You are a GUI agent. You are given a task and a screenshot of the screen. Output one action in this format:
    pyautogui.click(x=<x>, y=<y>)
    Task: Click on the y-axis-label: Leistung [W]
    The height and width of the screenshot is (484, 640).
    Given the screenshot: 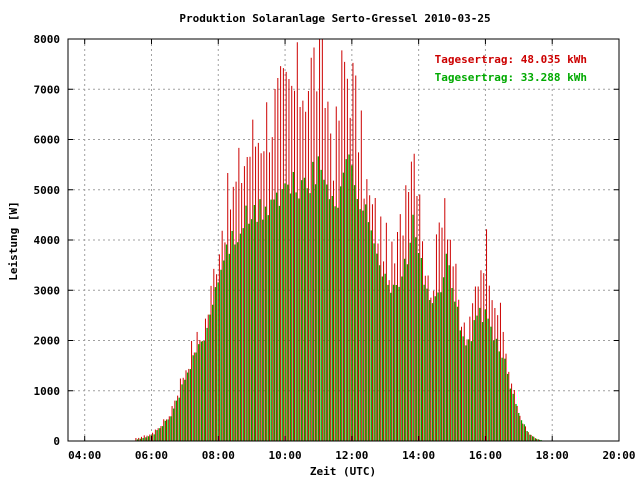 What is the action you would take?
    pyautogui.click(x=13, y=240)
    